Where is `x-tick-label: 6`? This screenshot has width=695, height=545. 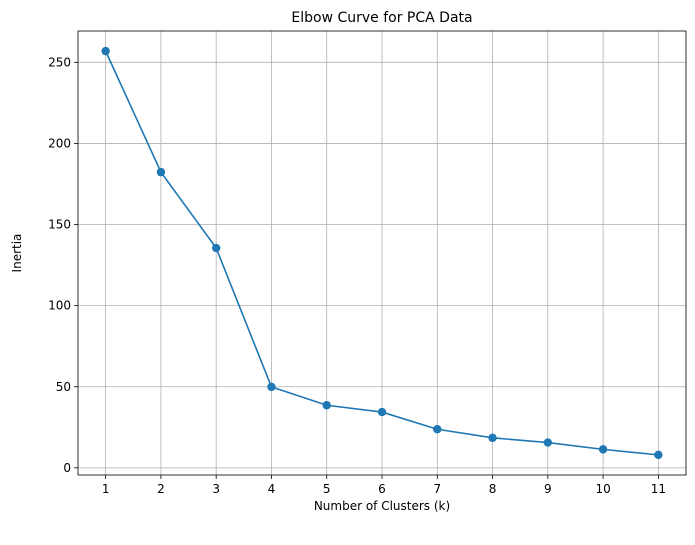 x-tick-label: 6 is located at coordinates (382, 489).